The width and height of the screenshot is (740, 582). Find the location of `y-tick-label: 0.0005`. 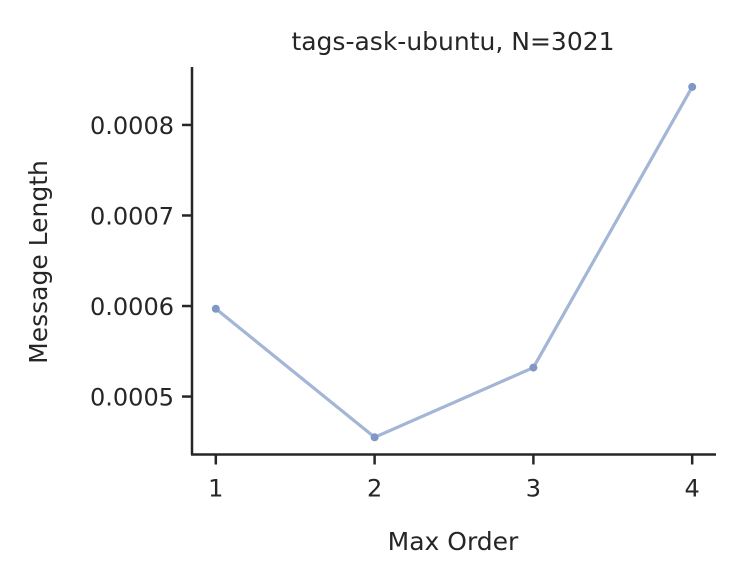

y-tick-label: 0.0005 is located at coordinates (132, 398).